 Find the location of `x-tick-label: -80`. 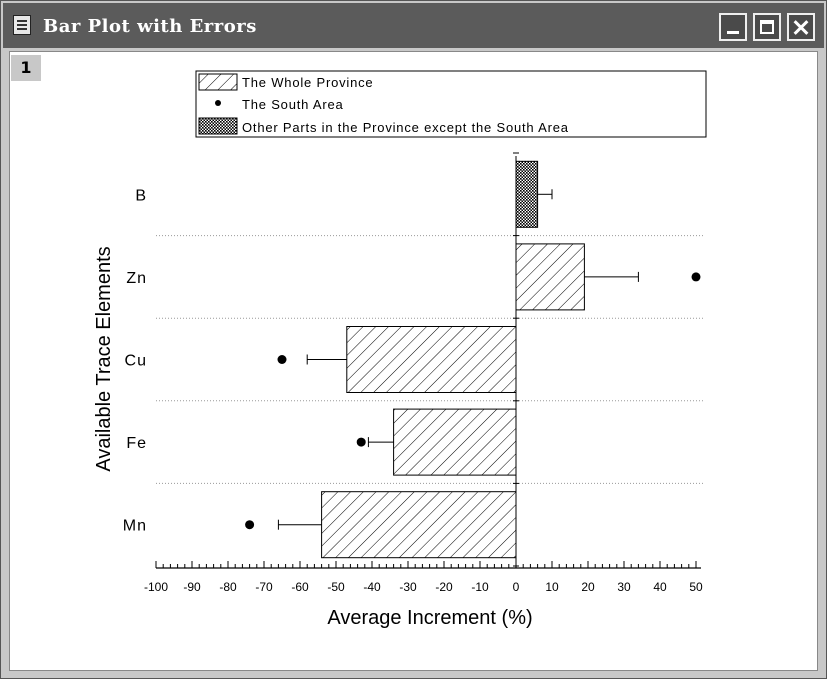

x-tick-label: -80 is located at coordinates (228, 587).